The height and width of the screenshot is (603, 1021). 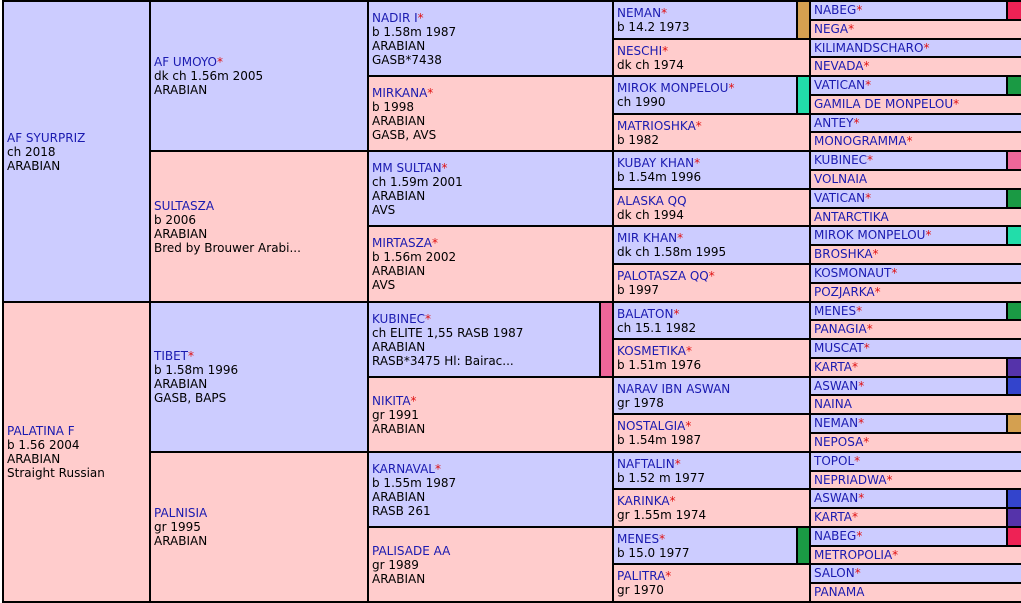 What do you see at coordinates (656, 163) in the screenshot?
I see `horse-name-link: KUBAY KHAN` at bounding box center [656, 163].